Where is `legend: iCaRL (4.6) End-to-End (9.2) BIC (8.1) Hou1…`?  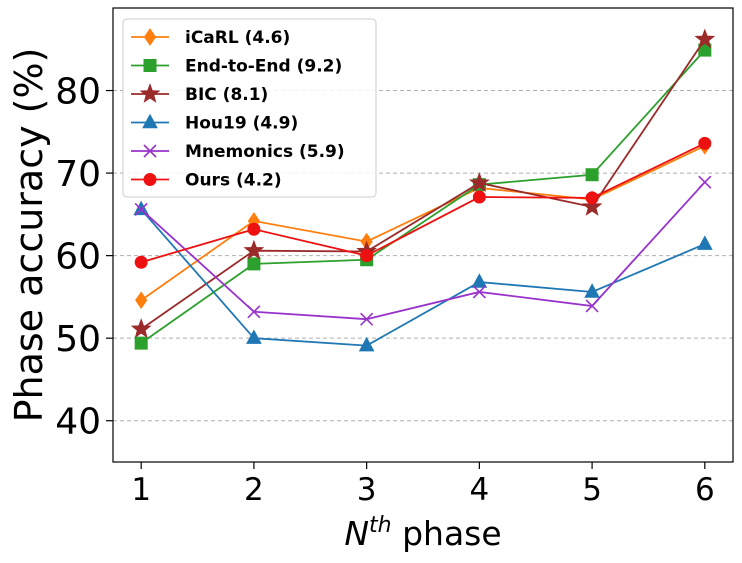 legend: iCaRL (4.6) End-to-End (9.2) BIC (8.1) Hou1… is located at coordinates (249, 108).